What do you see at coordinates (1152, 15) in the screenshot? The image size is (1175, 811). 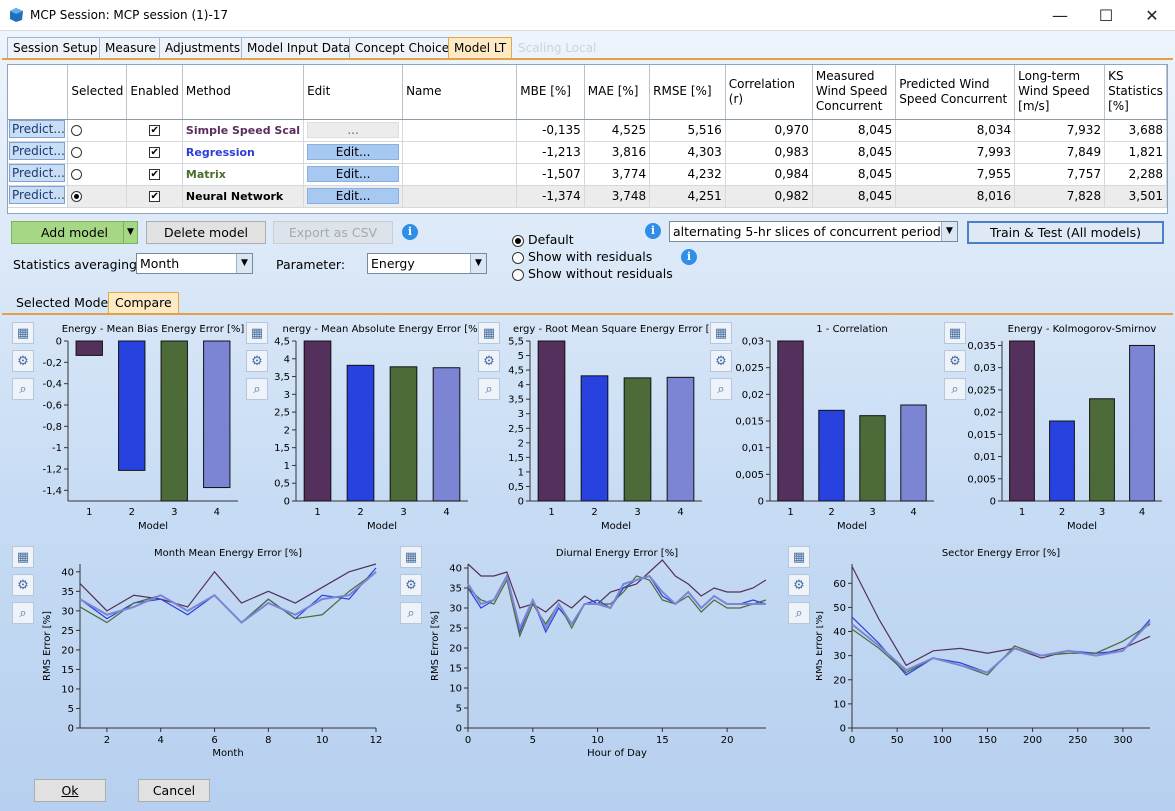 I see `close-button: ✕` at bounding box center [1152, 15].